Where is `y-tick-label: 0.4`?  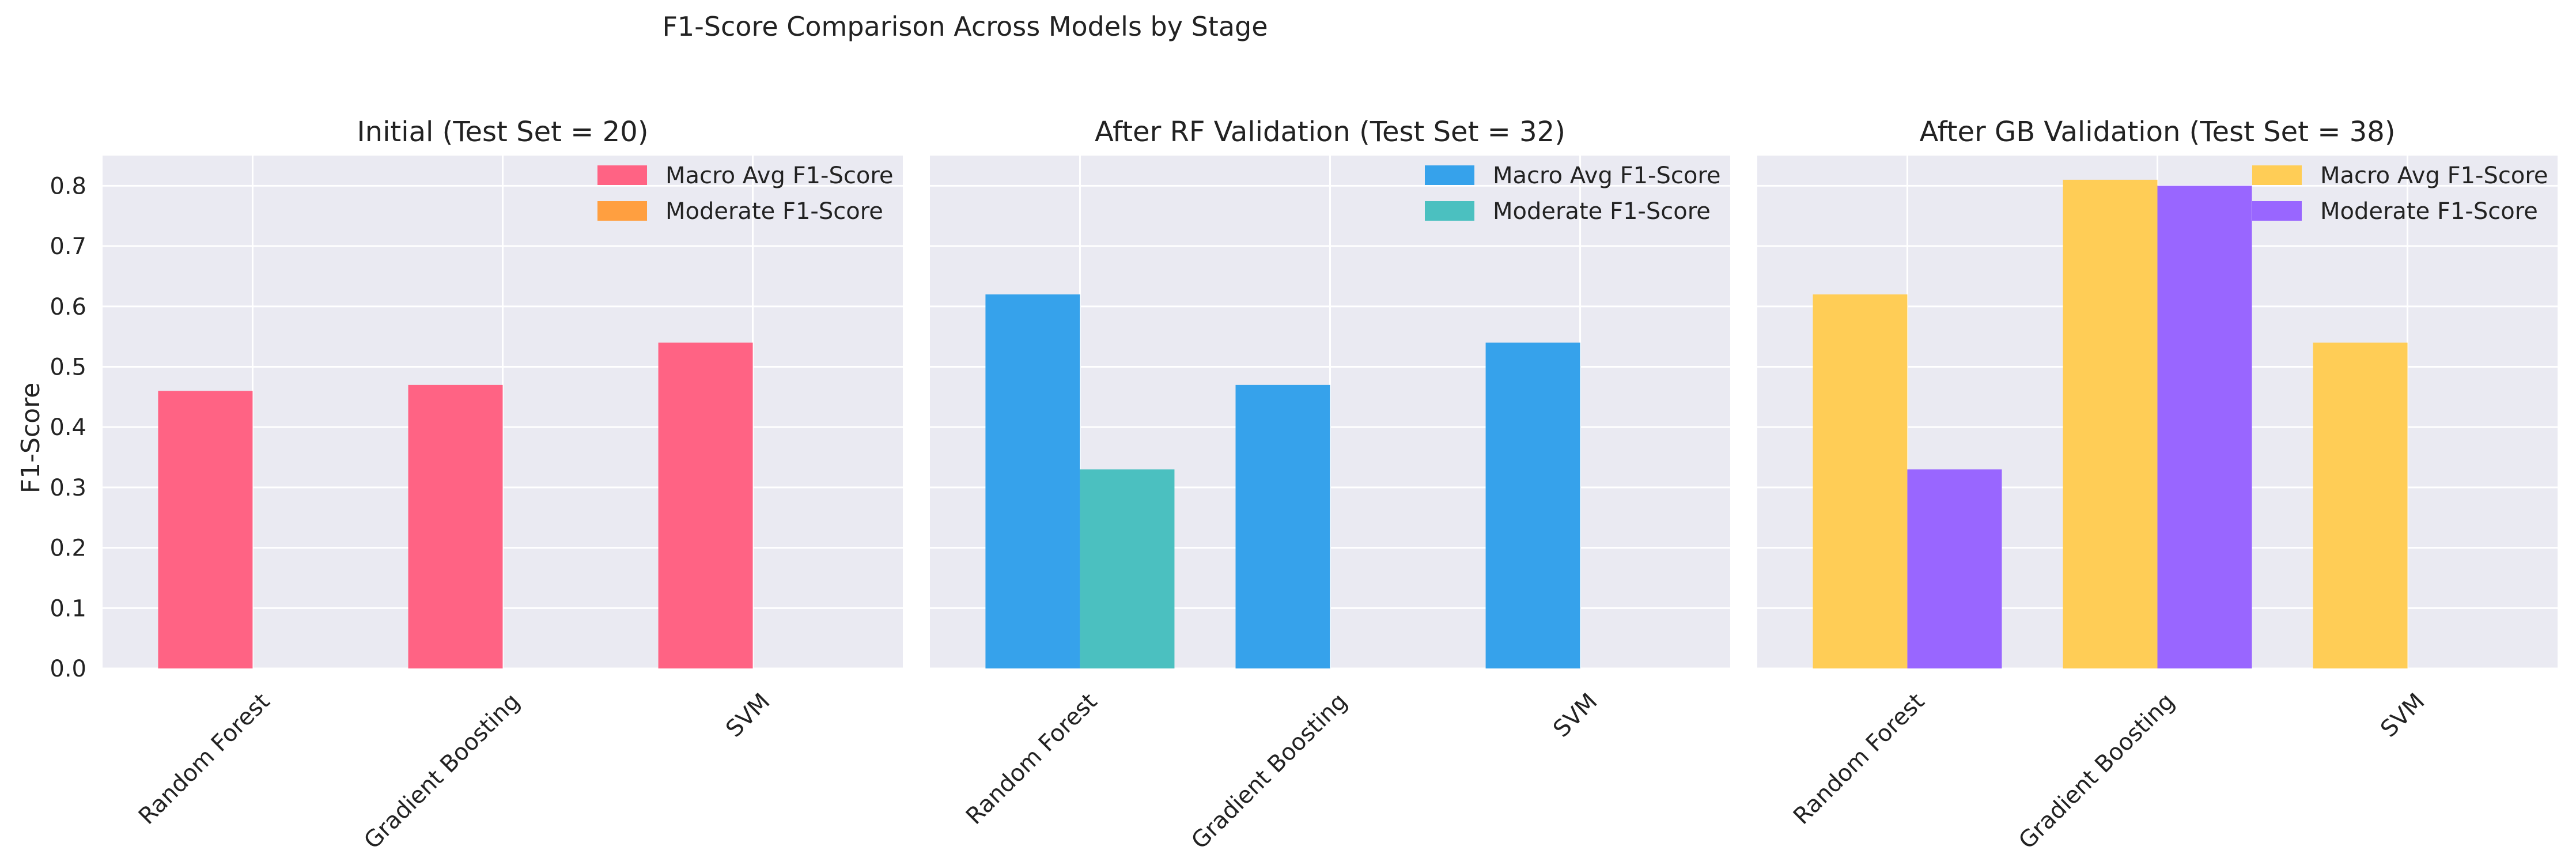 y-tick-label: 0.4 is located at coordinates (68, 427).